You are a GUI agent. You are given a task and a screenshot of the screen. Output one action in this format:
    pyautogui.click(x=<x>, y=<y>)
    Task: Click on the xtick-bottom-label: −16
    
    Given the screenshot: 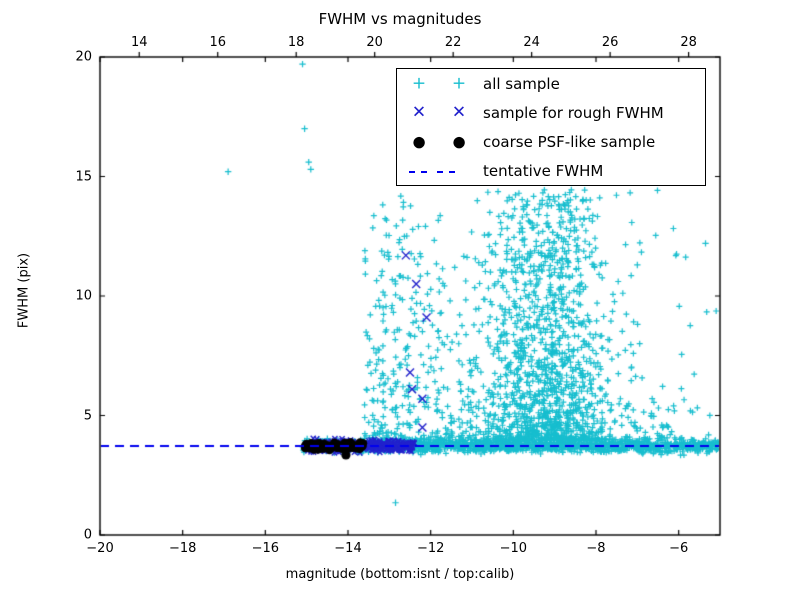 What is the action you would take?
    pyautogui.click(x=265, y=548)
    